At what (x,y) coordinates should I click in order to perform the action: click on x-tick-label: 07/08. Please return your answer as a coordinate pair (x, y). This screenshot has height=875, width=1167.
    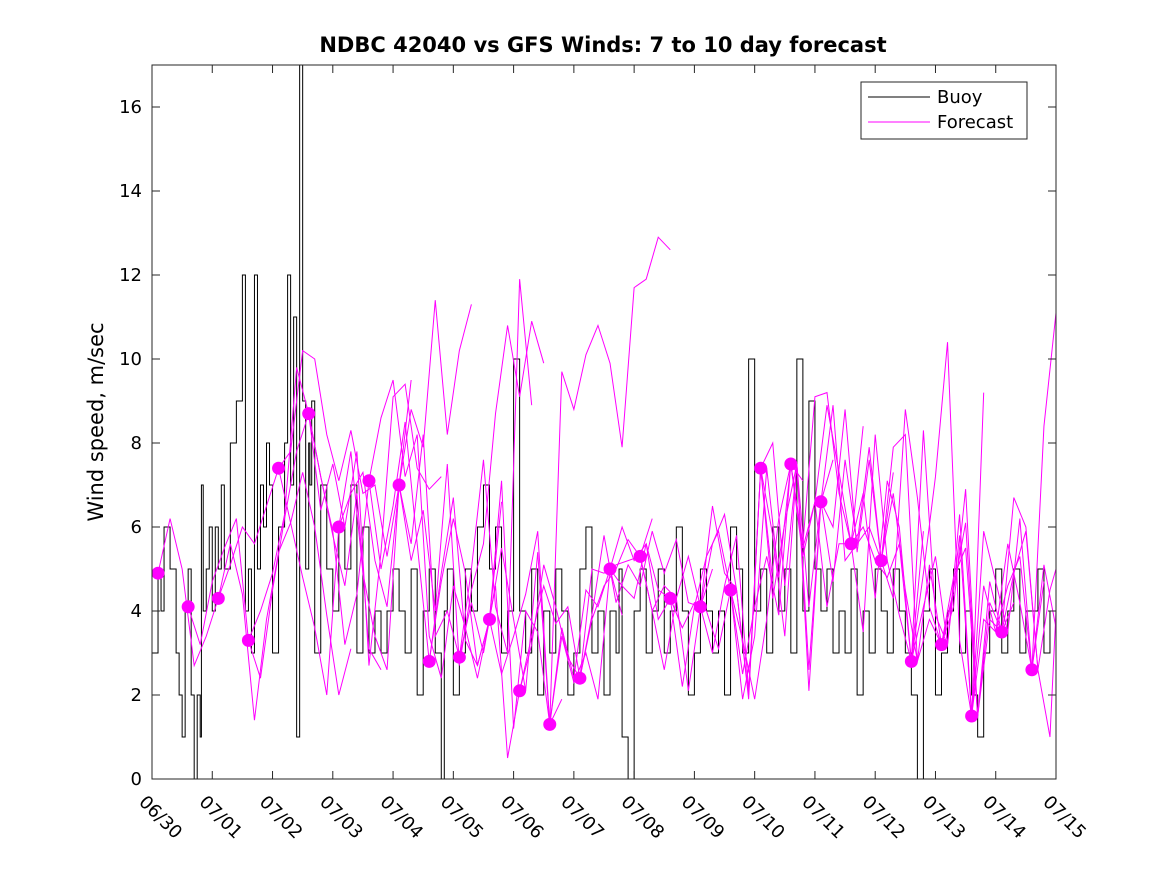
    Looking at the image, I should click on (643, 818).